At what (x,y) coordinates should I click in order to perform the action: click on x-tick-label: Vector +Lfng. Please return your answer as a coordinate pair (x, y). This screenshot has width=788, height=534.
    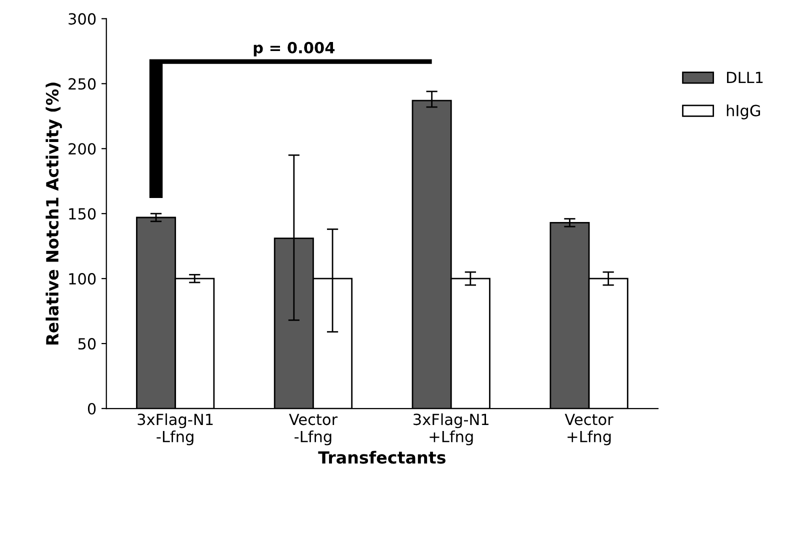
    Looking at the image, I should click on (589, 430).